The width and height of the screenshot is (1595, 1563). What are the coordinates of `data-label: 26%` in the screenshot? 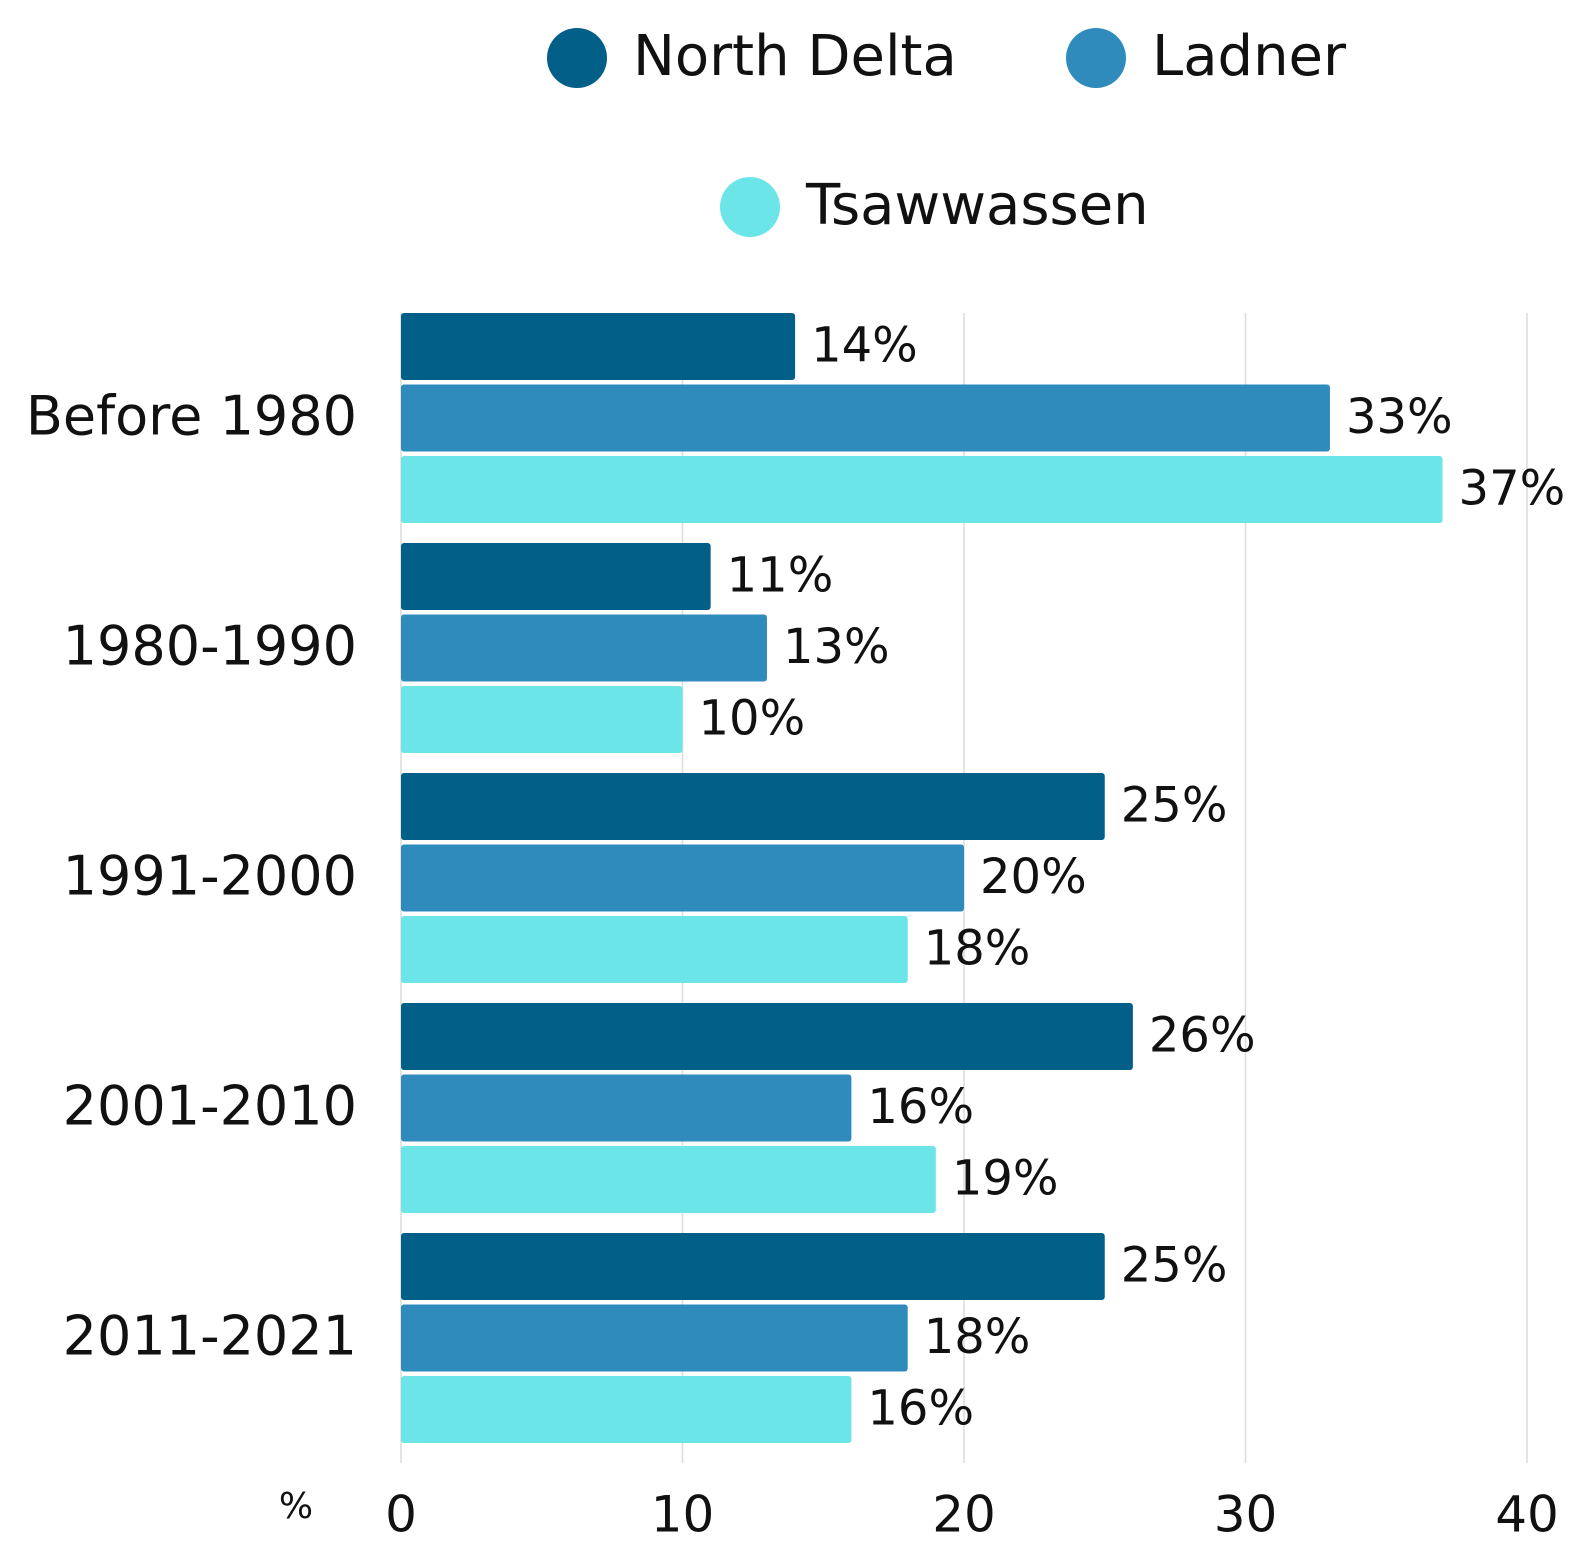 It's located at (1202, 1036).